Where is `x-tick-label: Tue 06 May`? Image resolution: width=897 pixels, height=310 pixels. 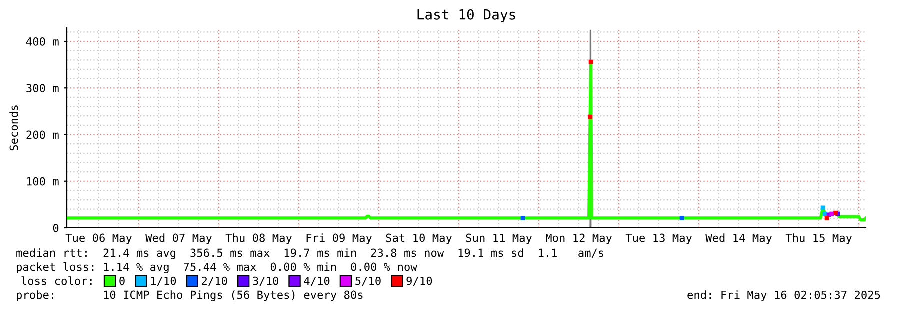 x-tick-label: Tue 06 May is located at coordinates (99, 239).